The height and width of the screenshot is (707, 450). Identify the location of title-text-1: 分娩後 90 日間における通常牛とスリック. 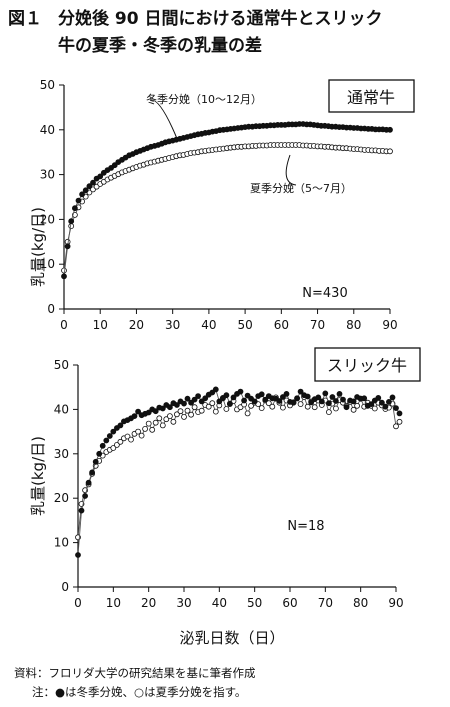
(220, 19).